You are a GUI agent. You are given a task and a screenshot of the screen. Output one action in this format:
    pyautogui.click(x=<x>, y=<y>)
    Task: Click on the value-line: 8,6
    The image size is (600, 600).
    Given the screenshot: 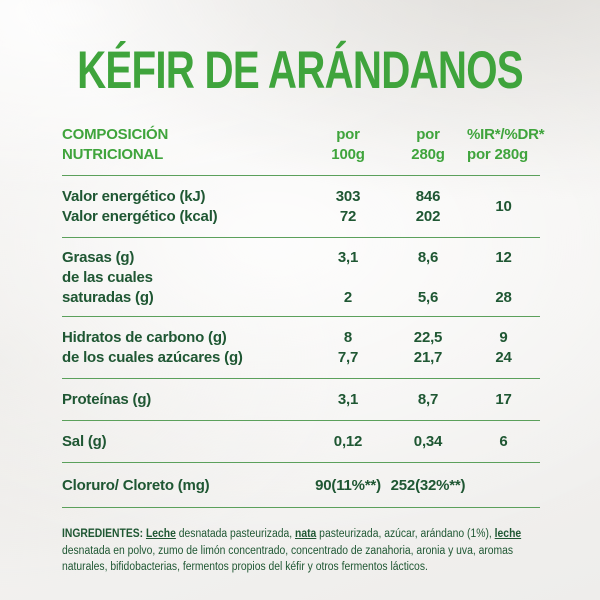 What is the action you would take?
    pyautogui.click(x=428, y=257)
    